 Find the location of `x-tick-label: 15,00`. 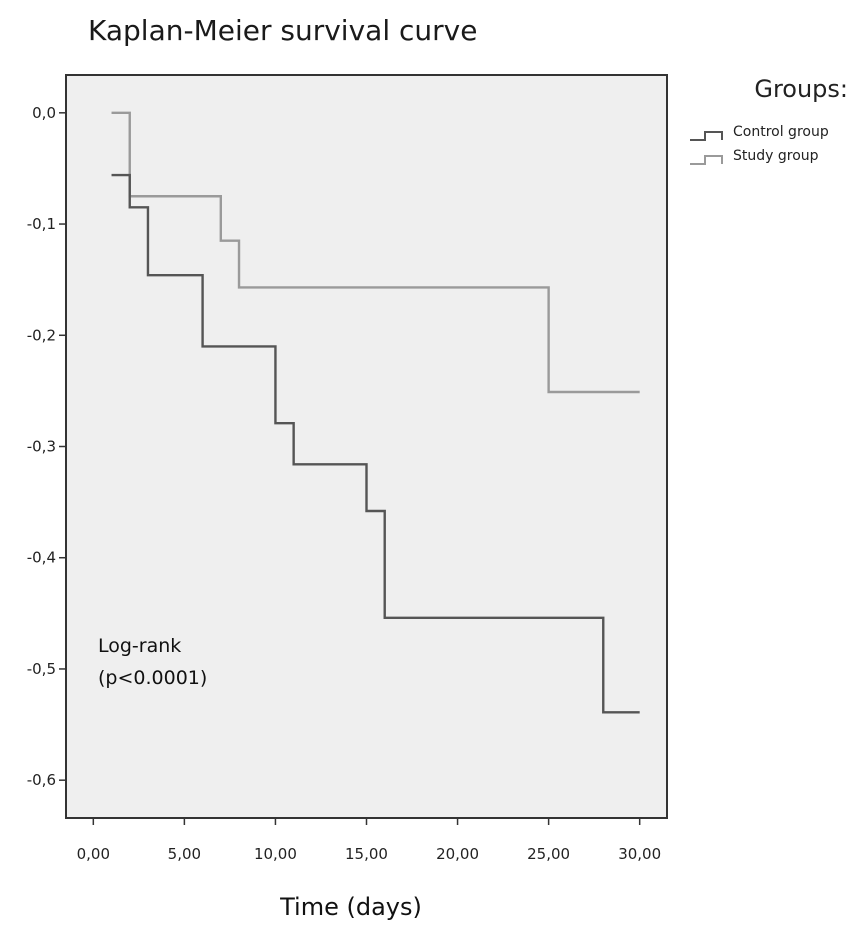

x-tick-label: 15,00 is located at coordinates (366, 854).